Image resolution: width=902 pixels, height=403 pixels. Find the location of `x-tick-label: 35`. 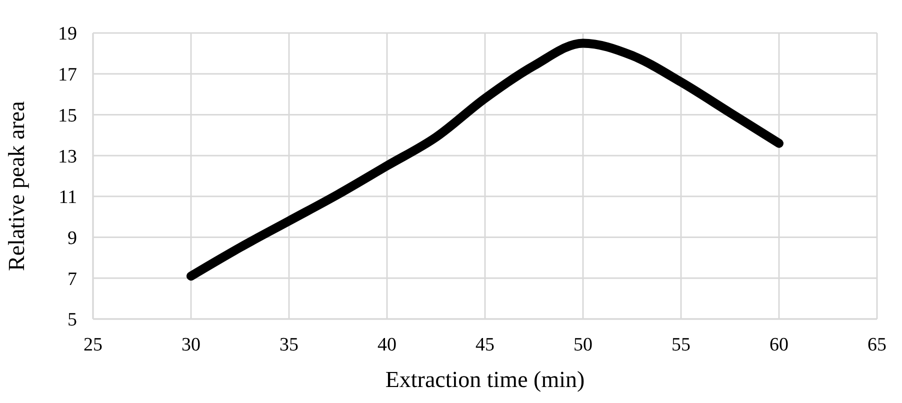

x-tick-label: 35 is located at coordinates (289, 345).